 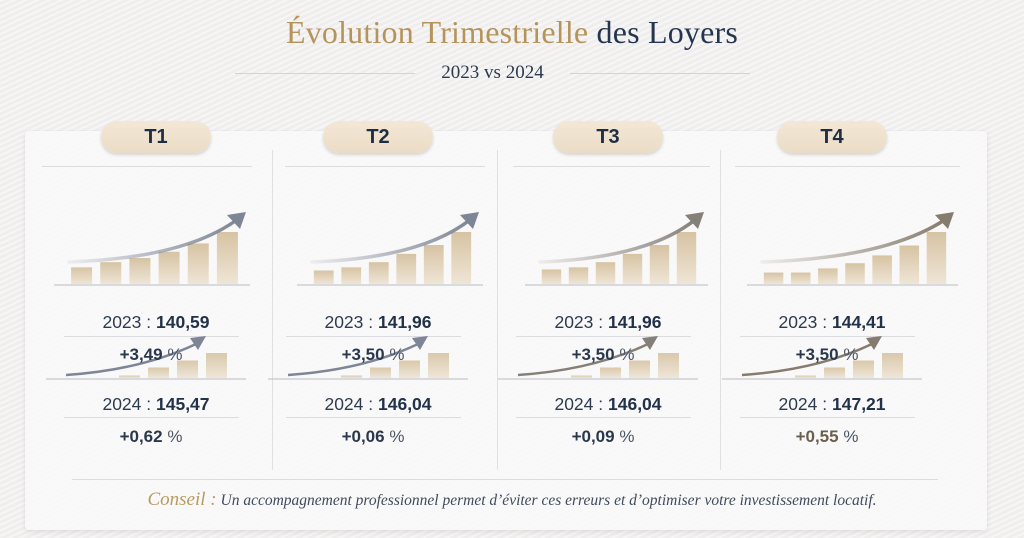 I want to click on value-2023: 2023 : 141,96, so click(x=608, y=322).